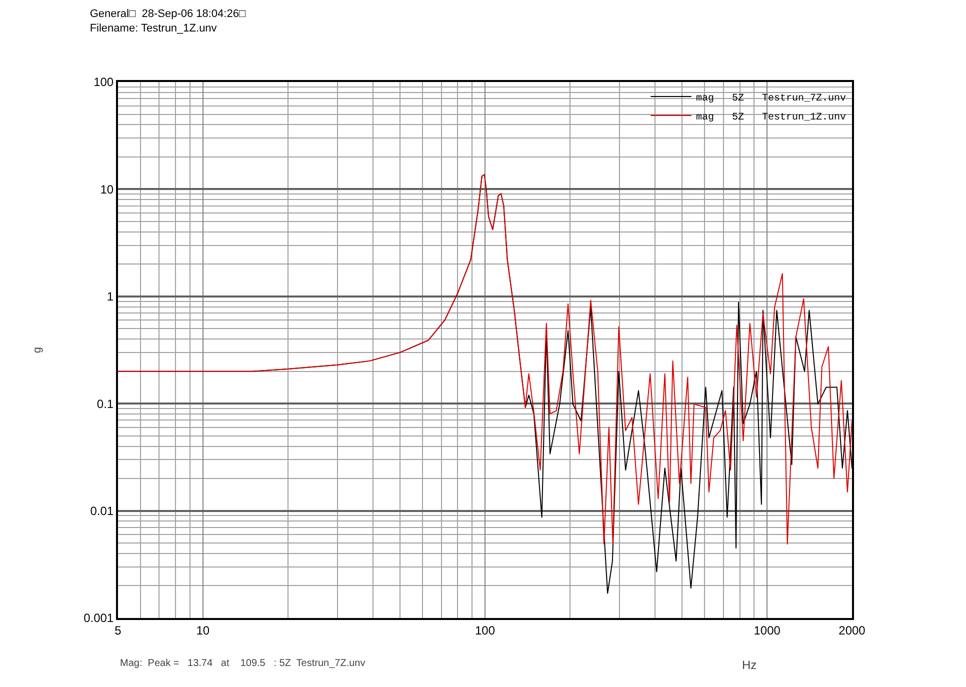 The image size is (966, 687). Describe the element at coordinates (749, 665) in the screenshot. I see `x-axis-title: Hz` at that location.